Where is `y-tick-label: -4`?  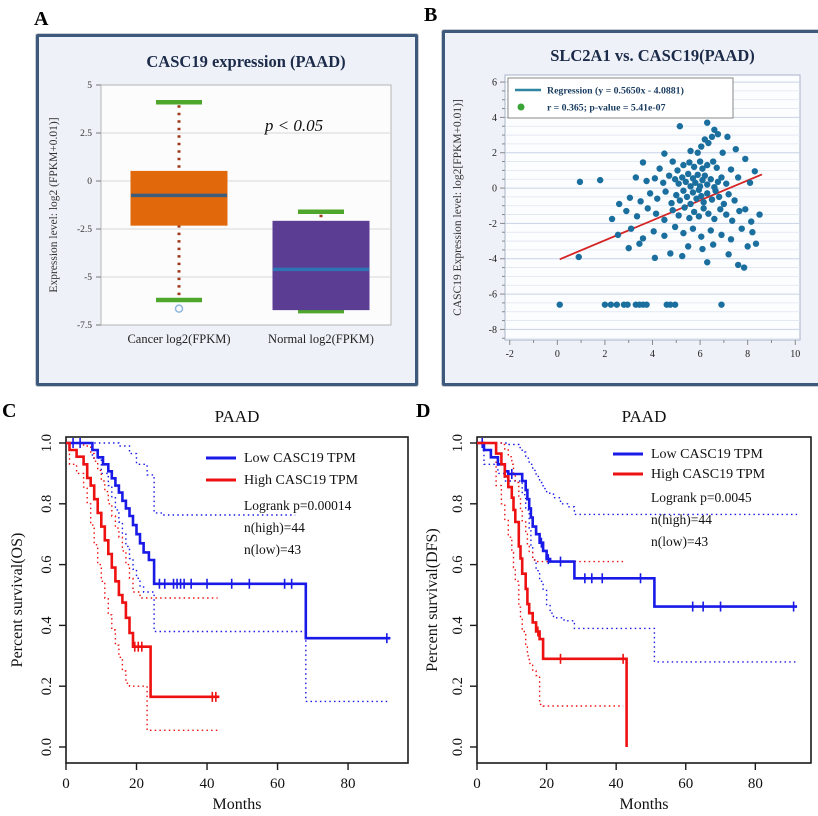 y-tick-label: -4 is located at coordinates (493, 259).